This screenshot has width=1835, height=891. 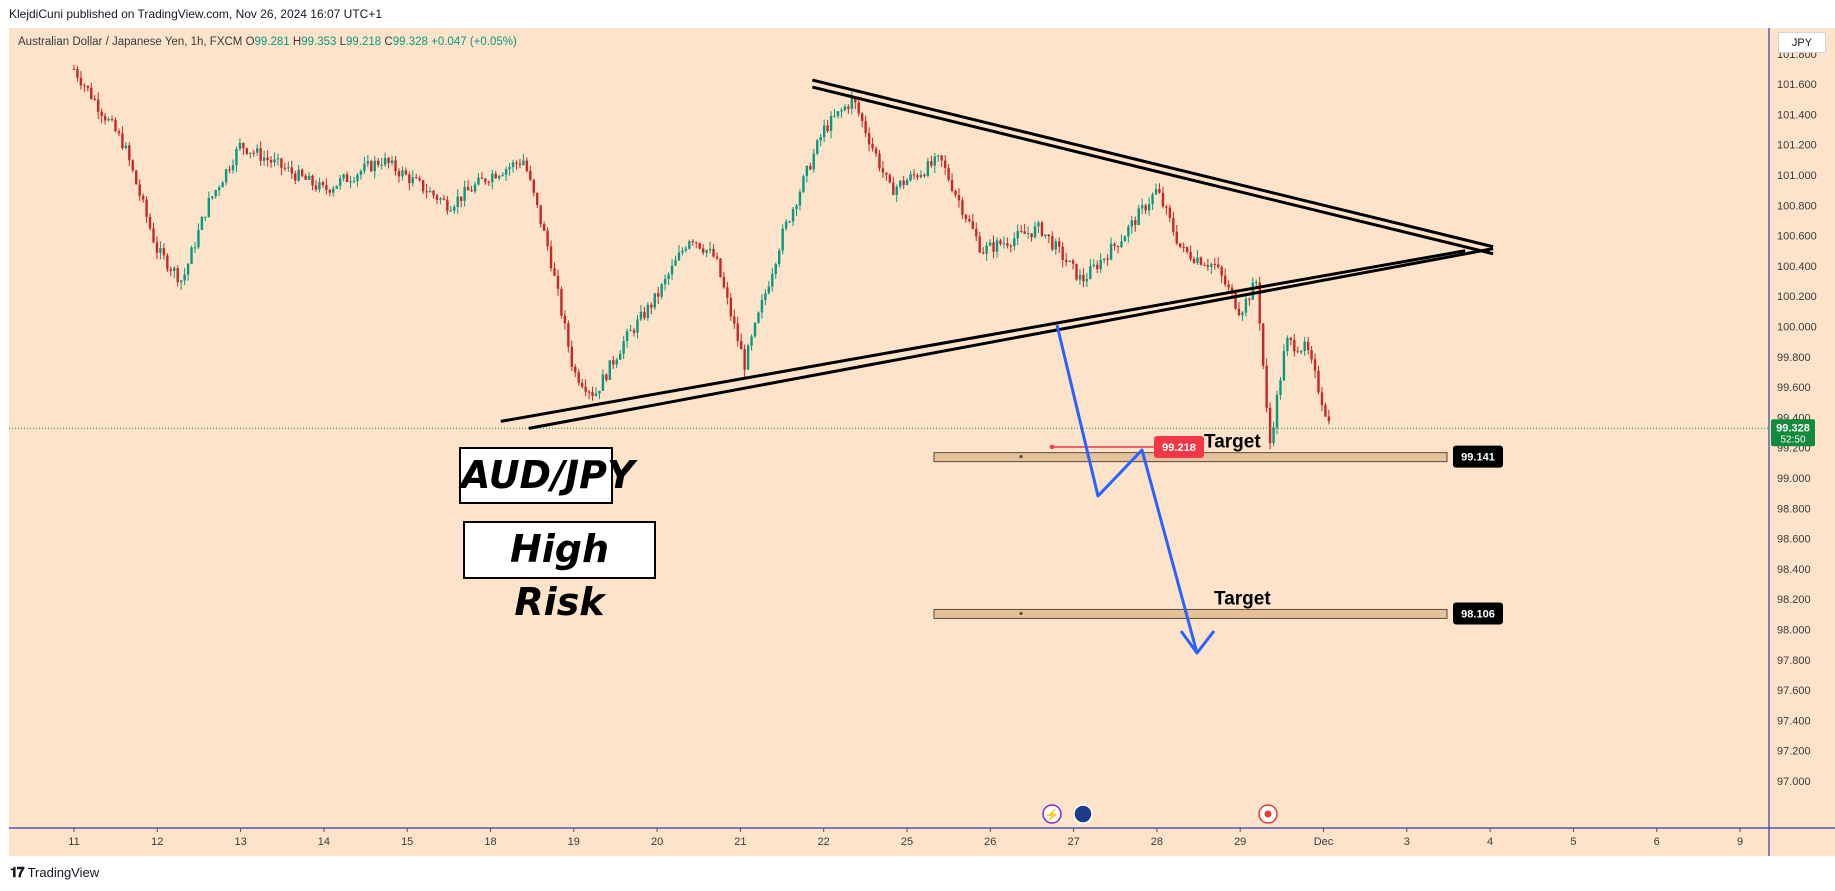 I want to click on footer: 𝟏𝟕 TradingView, so click(x=917, y=874).